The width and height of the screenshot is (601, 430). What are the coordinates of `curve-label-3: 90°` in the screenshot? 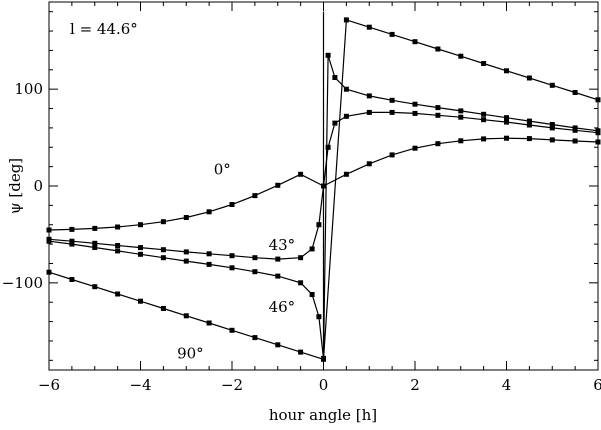 It's located at (190, 353).